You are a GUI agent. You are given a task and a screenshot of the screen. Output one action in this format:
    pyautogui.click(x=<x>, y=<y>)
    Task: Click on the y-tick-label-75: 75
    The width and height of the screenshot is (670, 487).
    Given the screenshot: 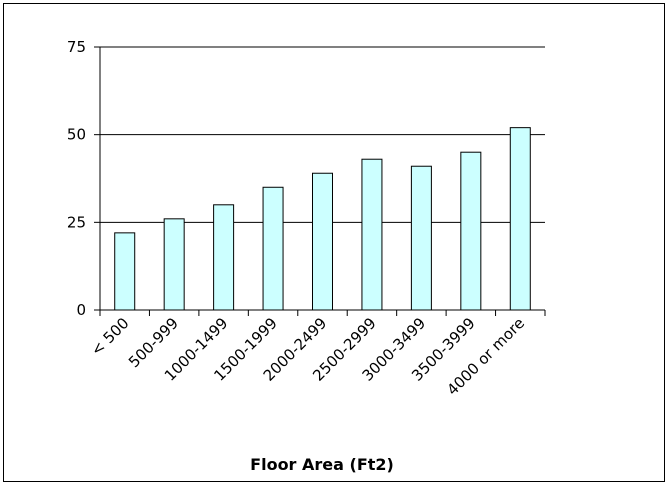 What is the action you would take?
    pyautogui.click(x=76, y=47)
    